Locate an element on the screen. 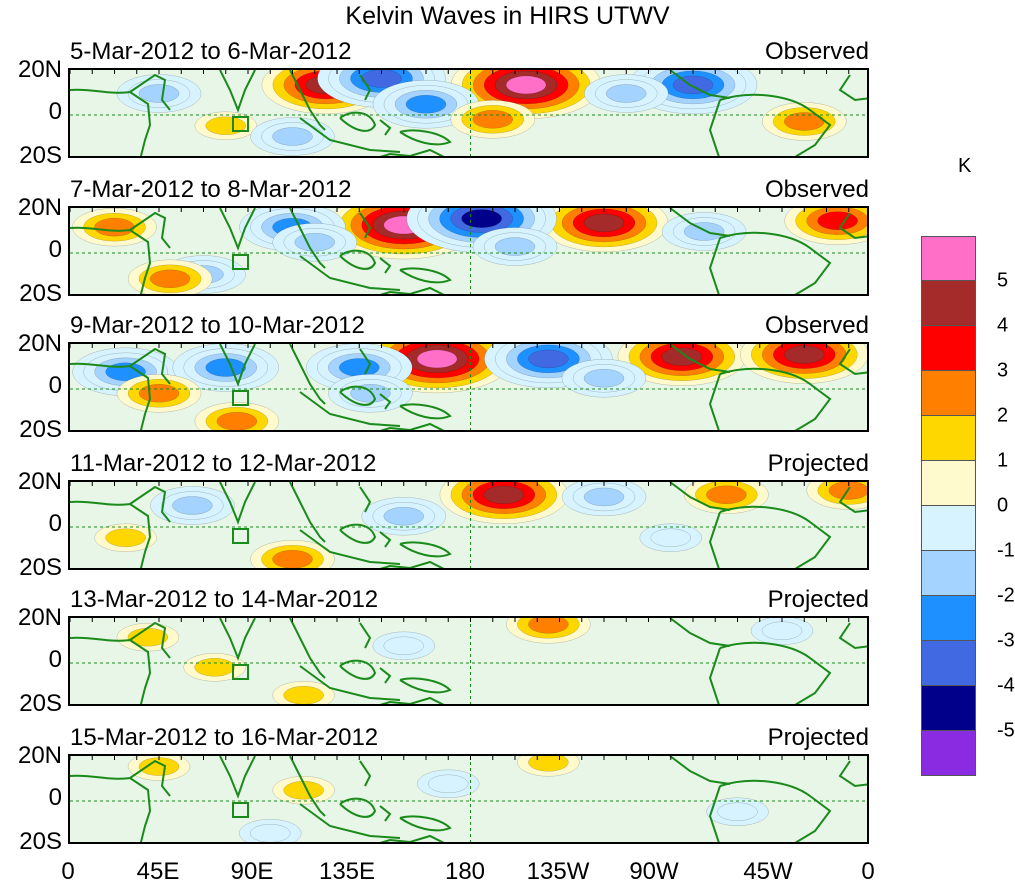  colorbar-label: -4 is located at coordinates (1006, 685).